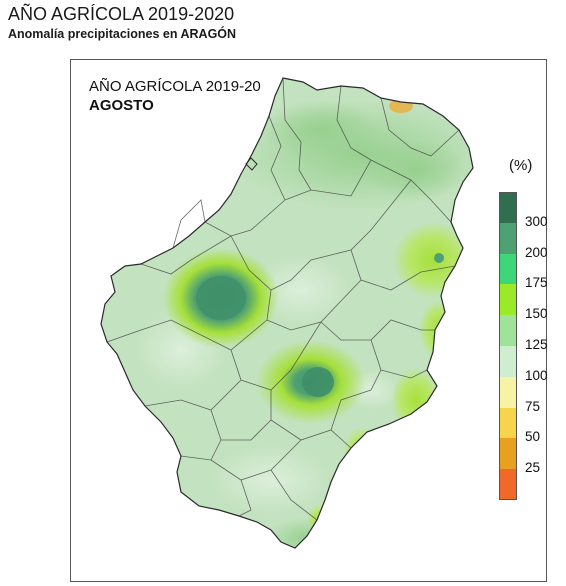  Describe the element at coordinates (122, 34) in the screenshot. I see `page-subtitle: Anomalía precipitaciones en ARAGÓN` at that location.